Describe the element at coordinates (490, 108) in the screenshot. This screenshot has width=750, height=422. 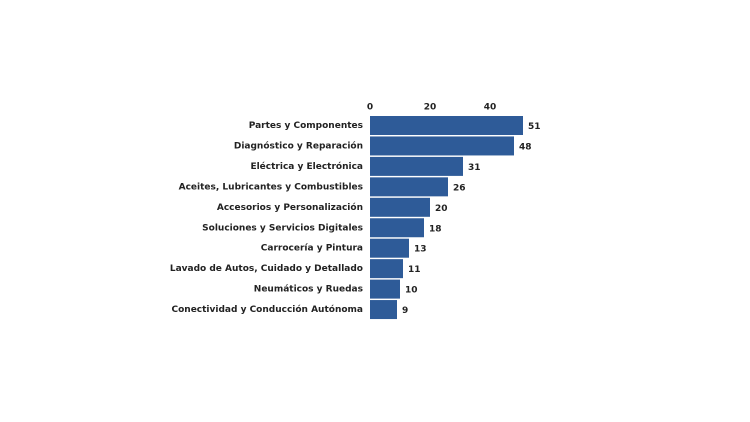
I see `x-tick-label: 40` at that location.